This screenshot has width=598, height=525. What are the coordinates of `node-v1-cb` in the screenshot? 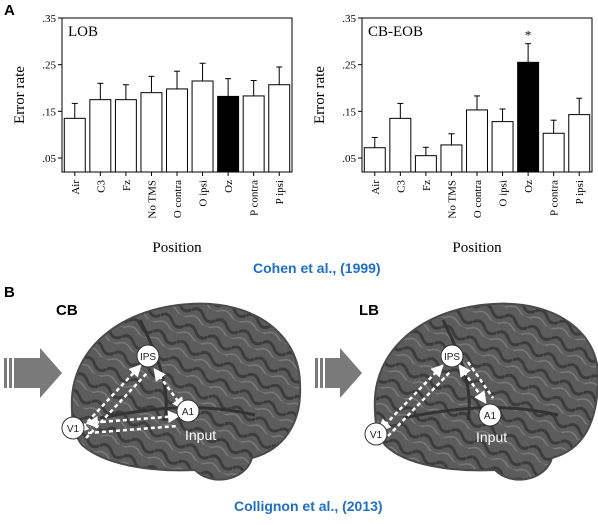 It's located at (73, 428).